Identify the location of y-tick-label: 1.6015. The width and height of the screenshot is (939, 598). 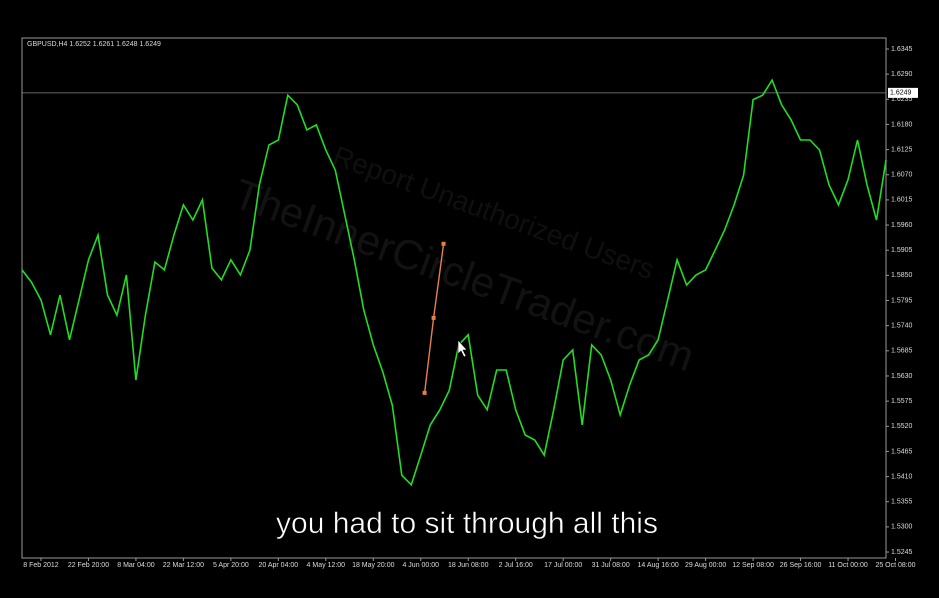
(902, 200).